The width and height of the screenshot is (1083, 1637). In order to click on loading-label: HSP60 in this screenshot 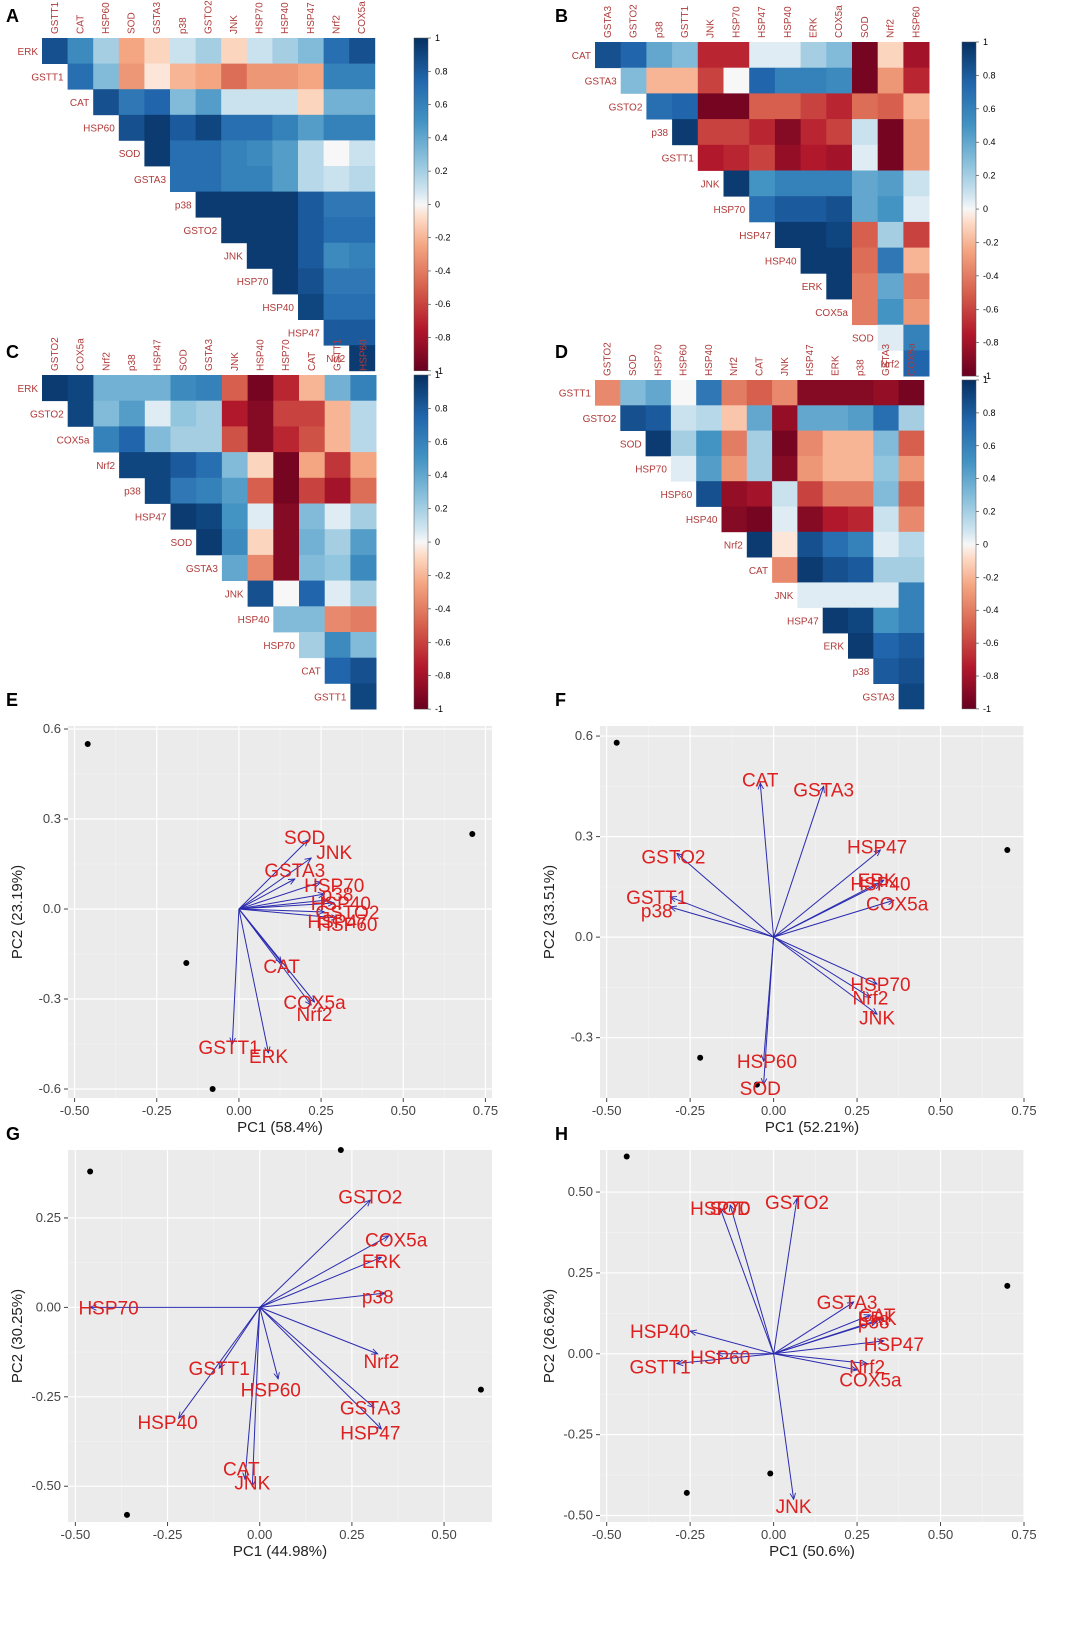, I will do `click(767, 1062)`.